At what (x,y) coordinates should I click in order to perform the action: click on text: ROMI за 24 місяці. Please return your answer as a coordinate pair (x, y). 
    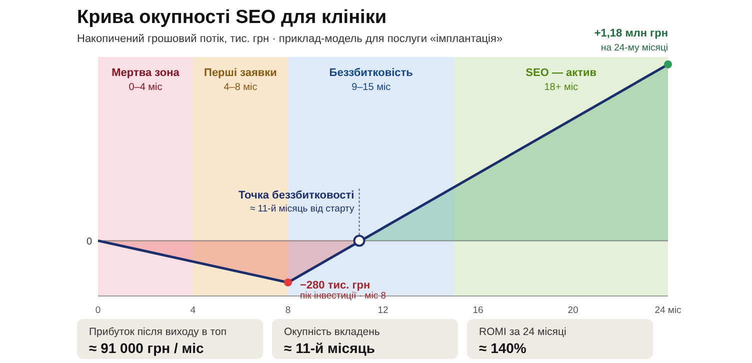
    Looking at the image, I should click on (522, 332).